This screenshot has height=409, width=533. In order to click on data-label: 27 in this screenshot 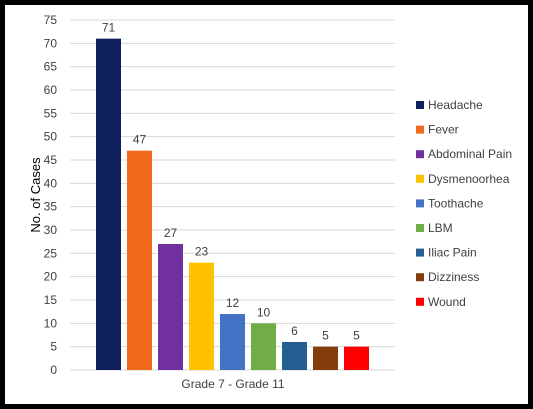, I will do `click(171, 233)`.